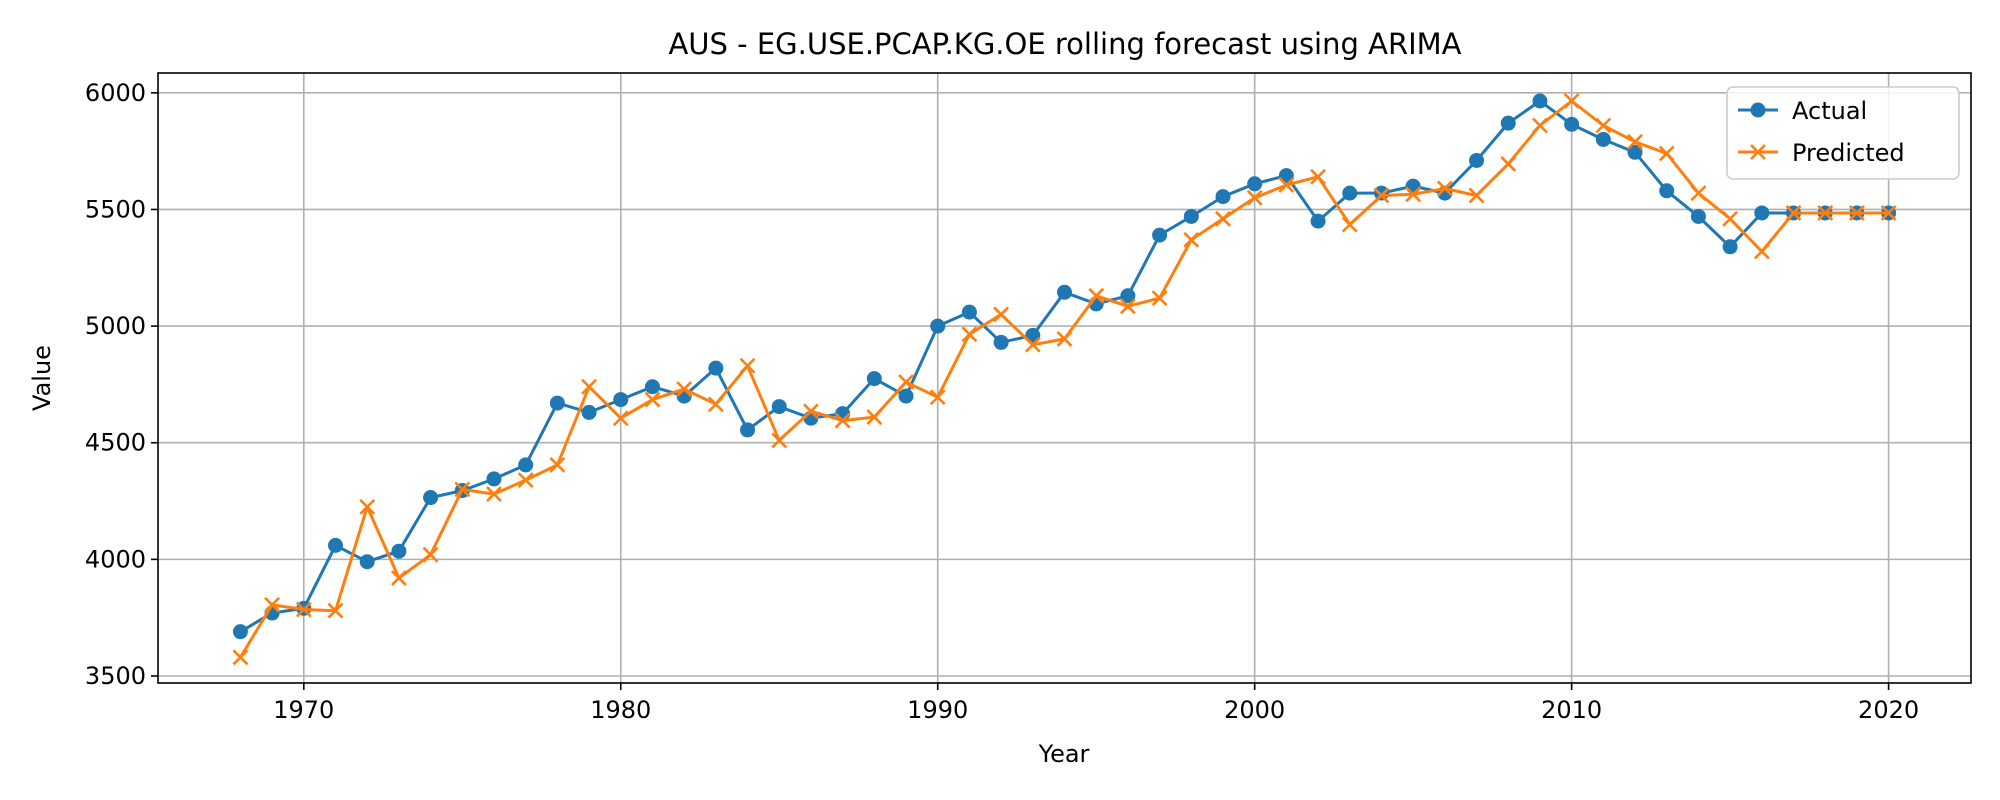 This screenshot has width=2000, height=800. I want to click on legend-marker-predicted, so click(1758, 152).